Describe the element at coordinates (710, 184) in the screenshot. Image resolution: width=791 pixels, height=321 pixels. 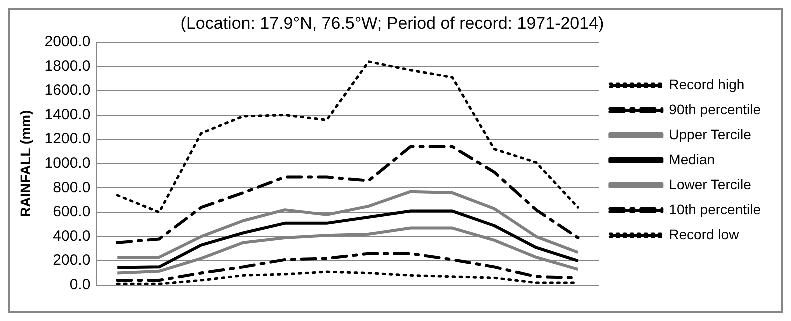
I see `legend-label: Lower Tercile` at that location.